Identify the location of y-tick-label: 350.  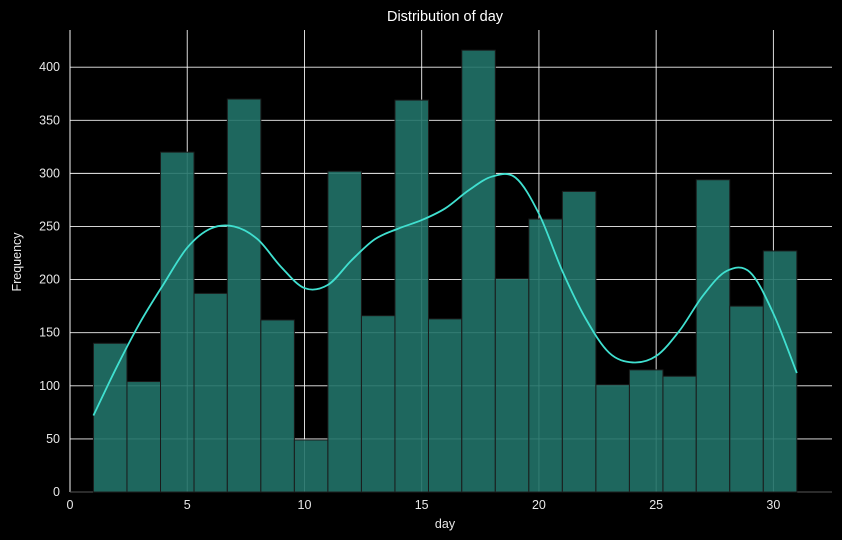
(49, 120).